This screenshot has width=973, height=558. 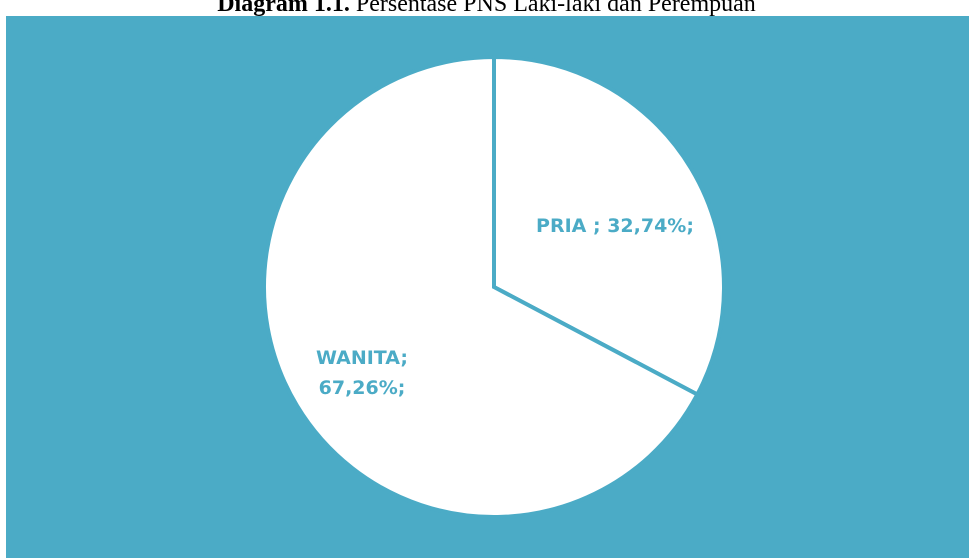 I want to click on pie-labels: PRIA ; 32,74%; WANITA; 67,26%;, so click(x=505, y=307).